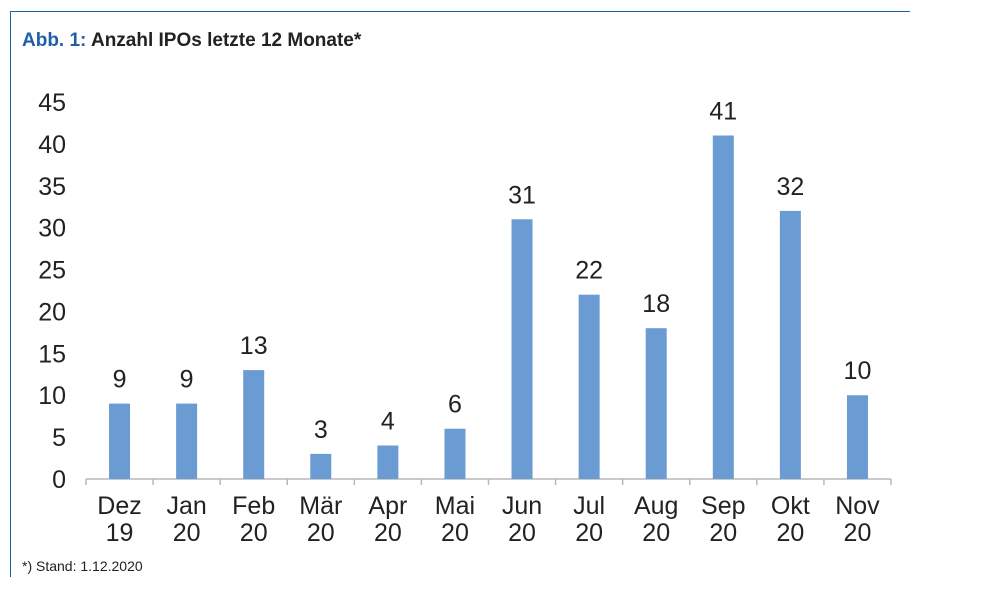 This screenshot has height=594, width=990. What do you see at coordinates (52, 187) in the screenshot?
I see `y-tick-label: 35` at bounding box center [52, 187].